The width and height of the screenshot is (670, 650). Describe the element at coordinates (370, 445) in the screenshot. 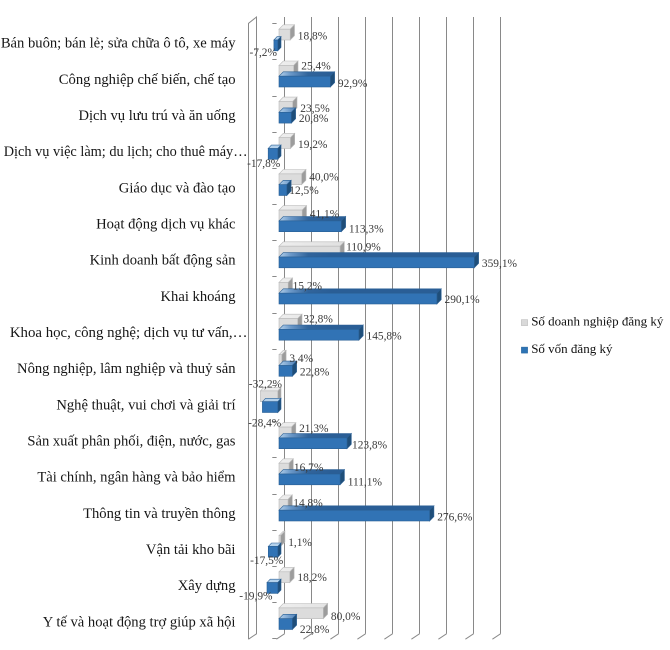

I see `svg-text: 123,8%` at that location.